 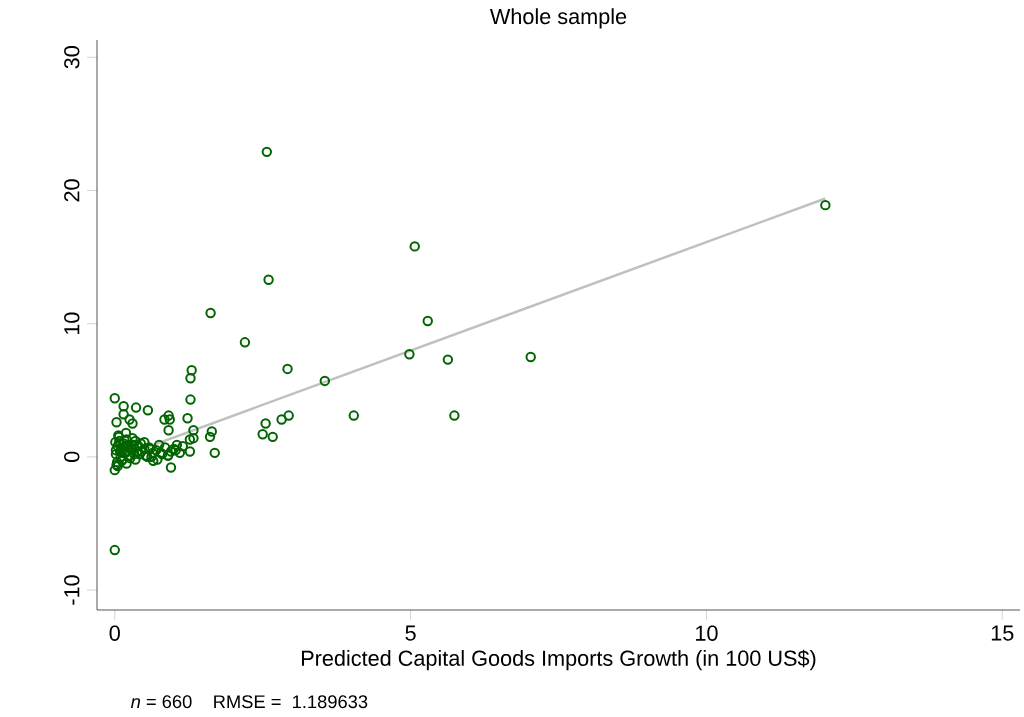 I want to click on x-tick-label: 15, so click(x=1002, y=633).